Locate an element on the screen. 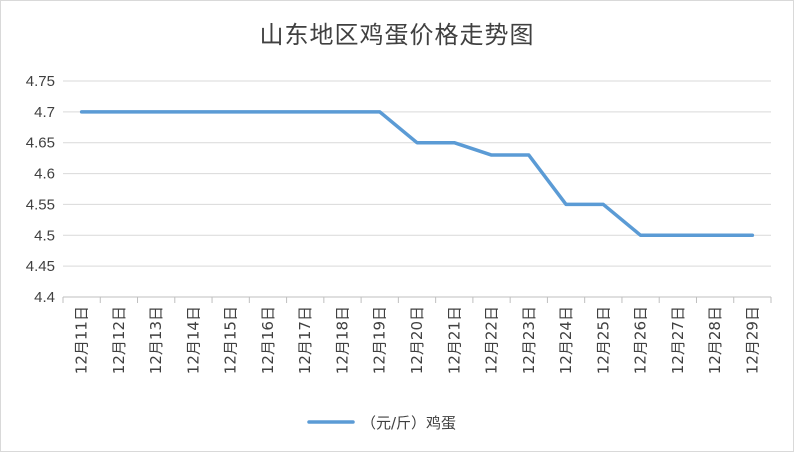 Image resolution: width=794 pixels, height=452 pixels. x-tick-label: 12月14日 is located at coordinates (193, 340).